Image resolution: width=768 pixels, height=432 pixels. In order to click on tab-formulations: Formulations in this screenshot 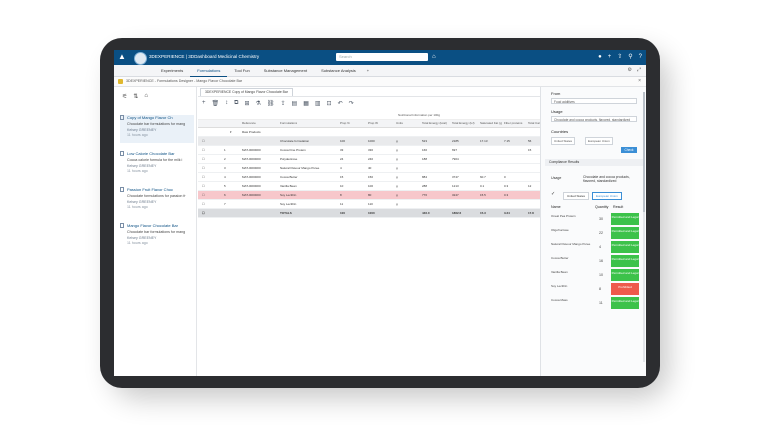, I will do `click(209, 71)`.